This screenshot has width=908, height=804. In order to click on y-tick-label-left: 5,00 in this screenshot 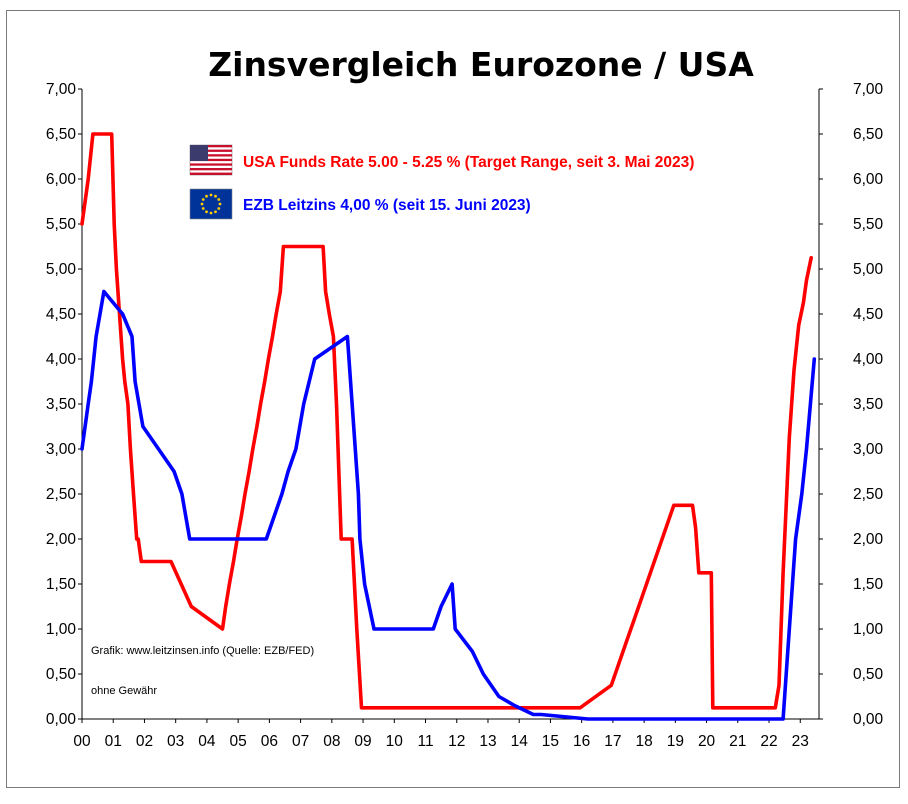, I will do `click(61, 269)`.